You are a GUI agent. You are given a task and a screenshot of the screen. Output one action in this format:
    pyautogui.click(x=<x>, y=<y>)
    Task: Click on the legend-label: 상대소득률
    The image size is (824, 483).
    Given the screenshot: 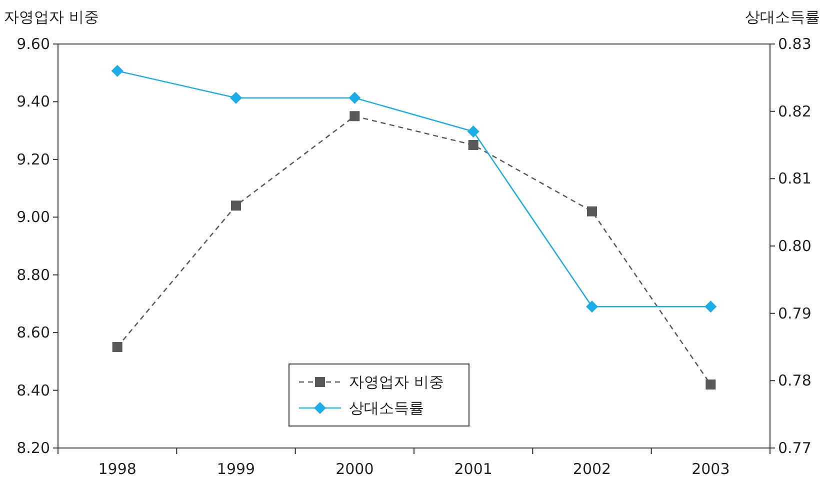 What is the action you would take?
    pyautogui.click(x=386, y=408)
    